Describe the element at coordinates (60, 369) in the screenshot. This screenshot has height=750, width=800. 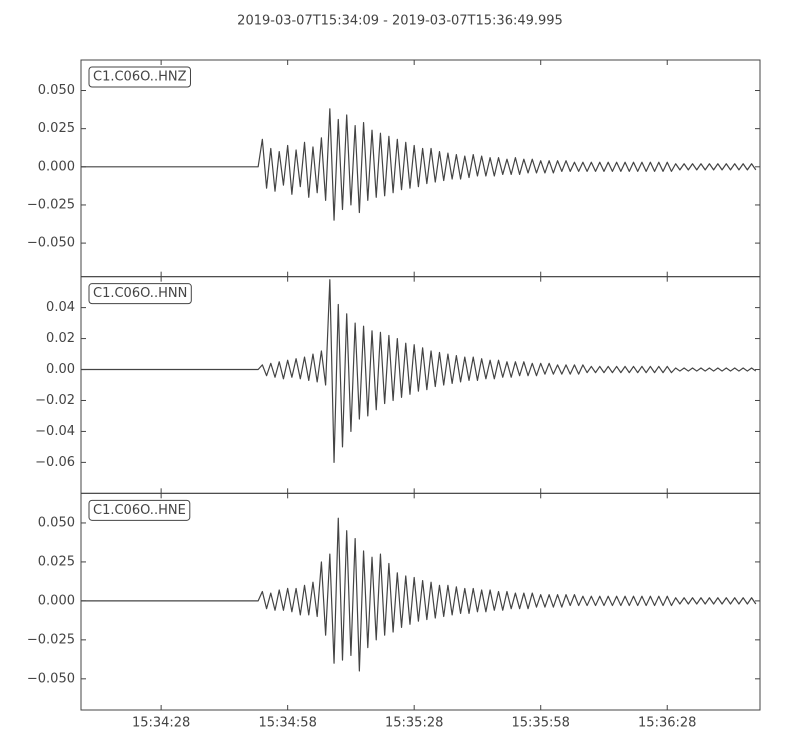
I see `y-tick-label: 0.00` at that location.